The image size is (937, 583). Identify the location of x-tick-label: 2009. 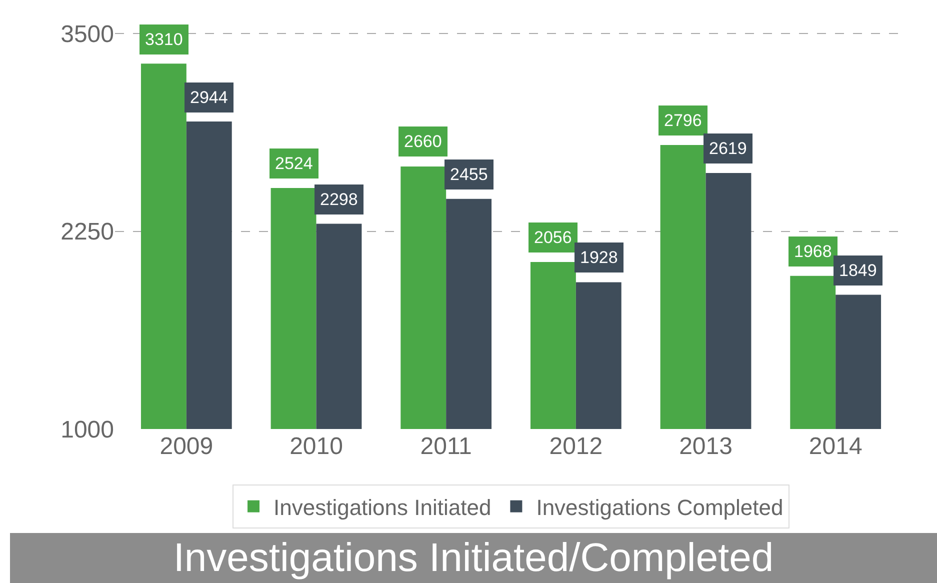
(187, 446).